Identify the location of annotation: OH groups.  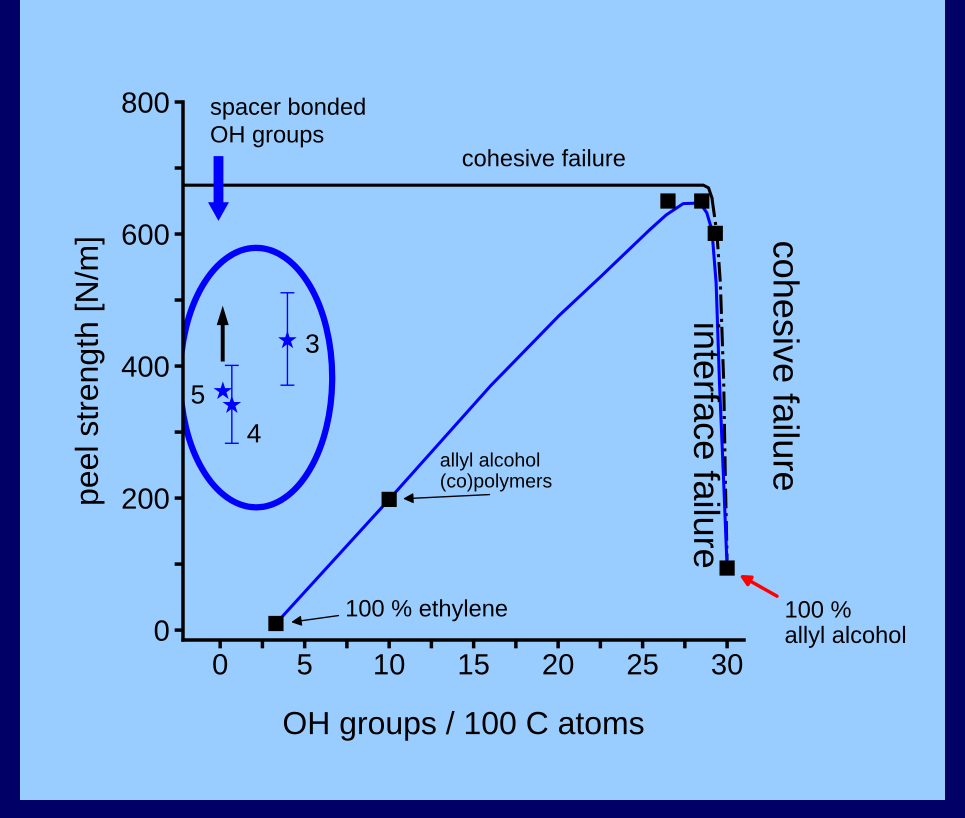
(267, 137).